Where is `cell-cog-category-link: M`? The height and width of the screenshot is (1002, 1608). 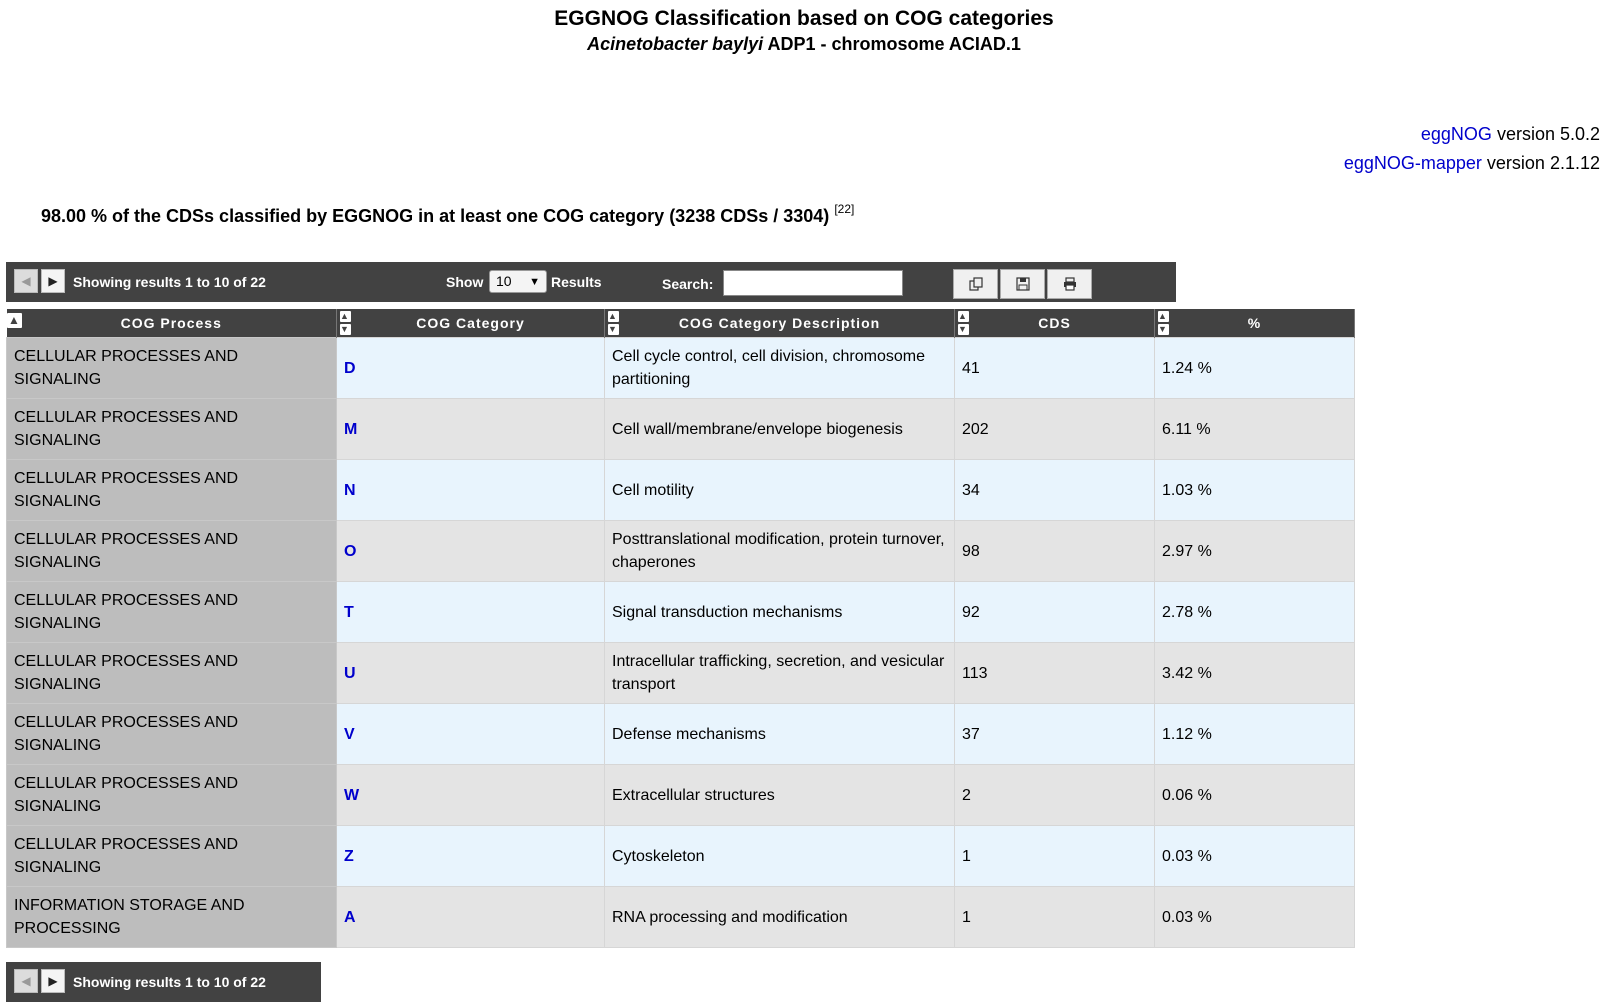 cell-cog-category-link: M is located at coordinates (470, 429).